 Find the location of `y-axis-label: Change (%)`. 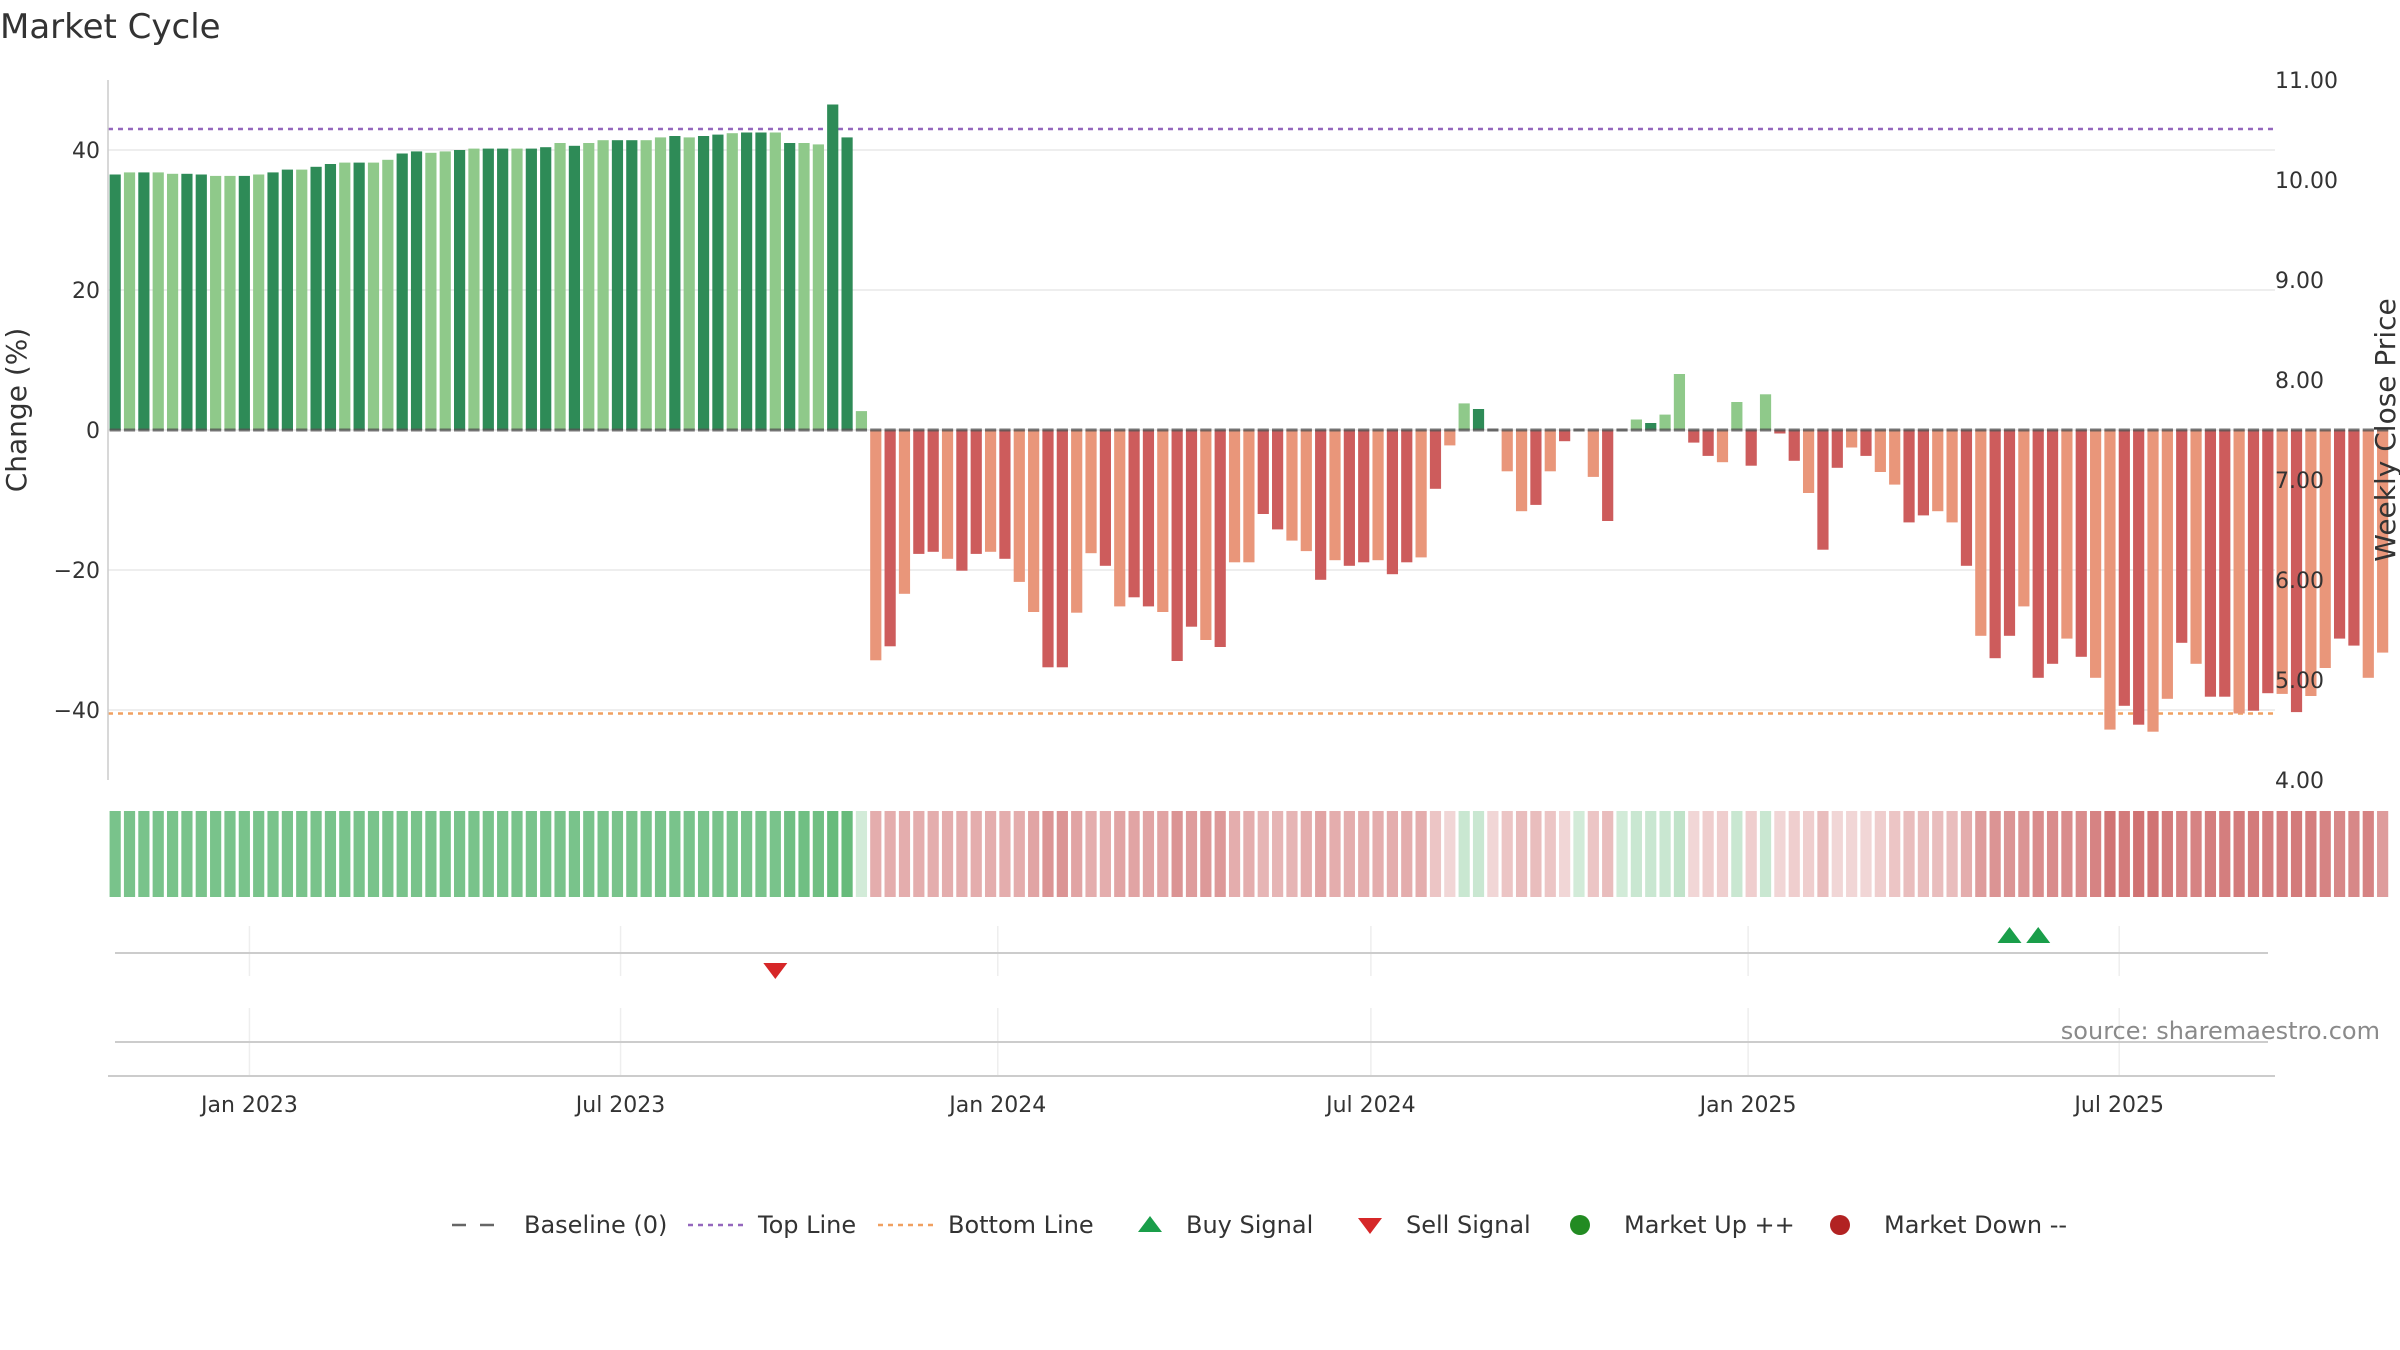

y-axis-label: Change (%) is located at coordinates (16, 410).